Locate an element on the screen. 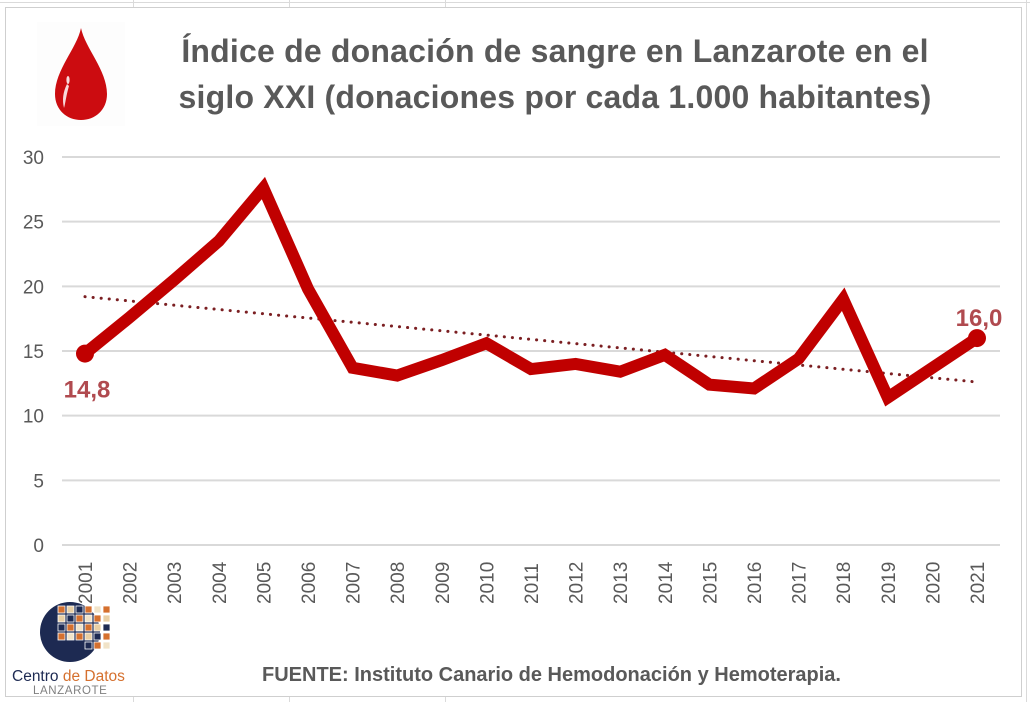 The height and width of the screenshot is (702, 1030). grid-row-line is located at coordinates (515, 2).